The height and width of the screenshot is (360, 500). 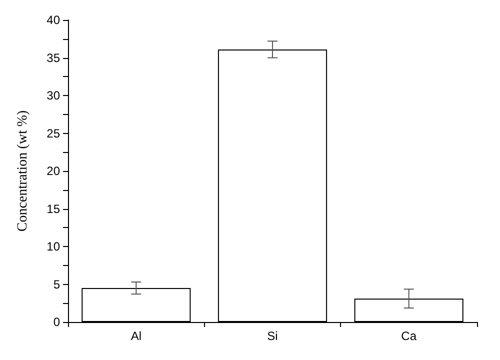 I want to click on y-tick-label: 25, so click(x=53, y=133).